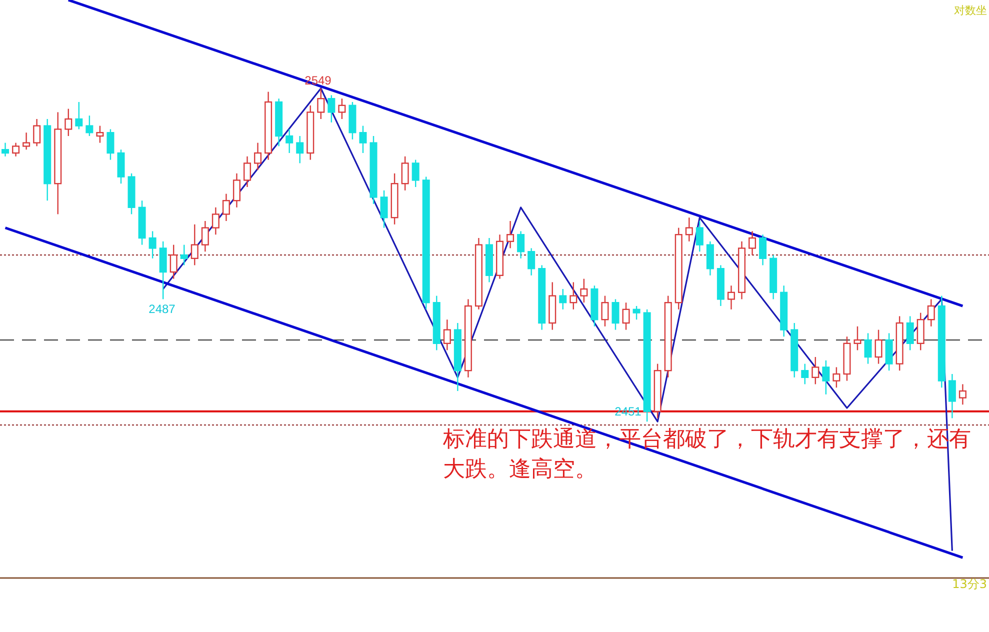  Describe the element at coordinates (970, 11) in the screenshot. I see `annotation: 对数坐` at that location.